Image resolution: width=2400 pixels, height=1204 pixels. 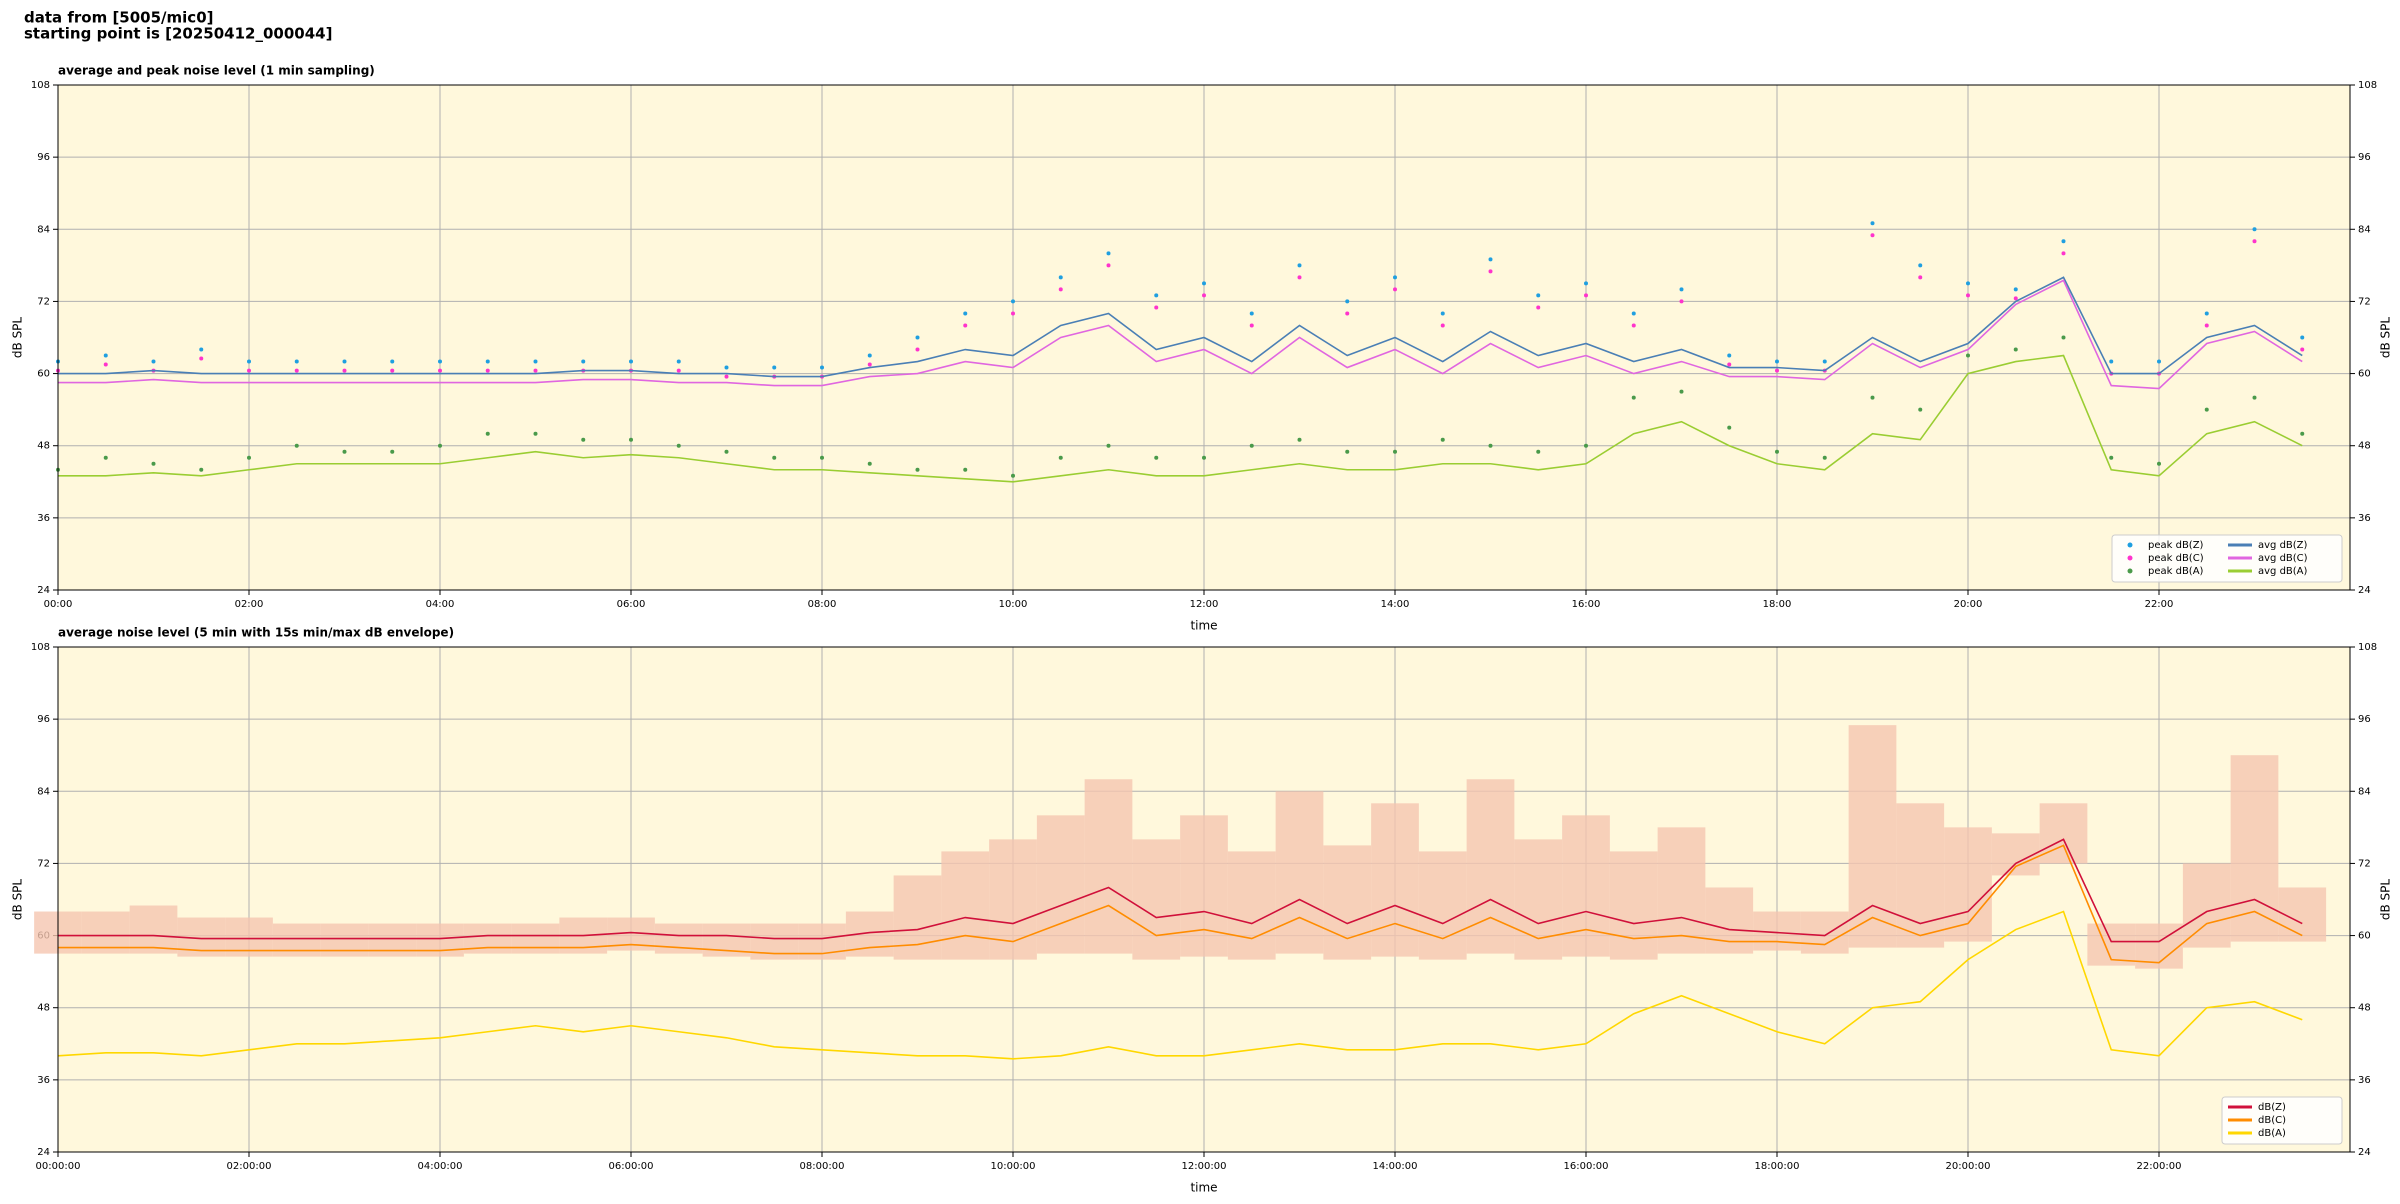 I want to click on header-line: starting point is [20250412_000044], so click(x=178, y=34).